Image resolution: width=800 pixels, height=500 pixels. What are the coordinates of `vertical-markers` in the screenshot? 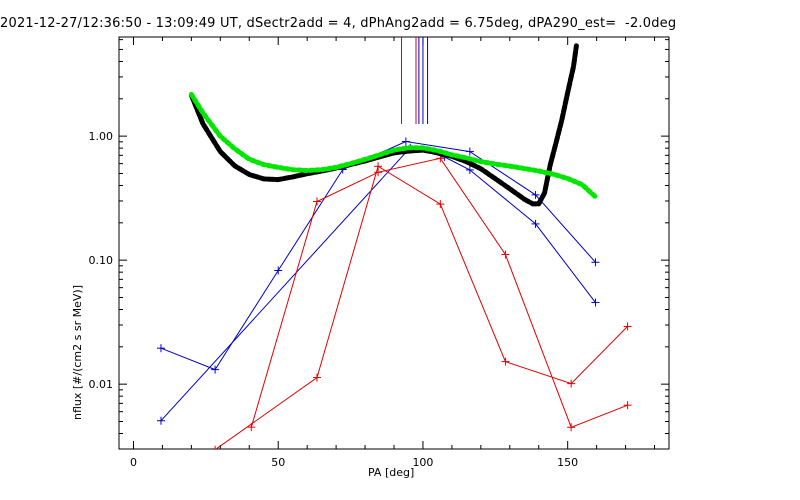 It's located at (415, 80).